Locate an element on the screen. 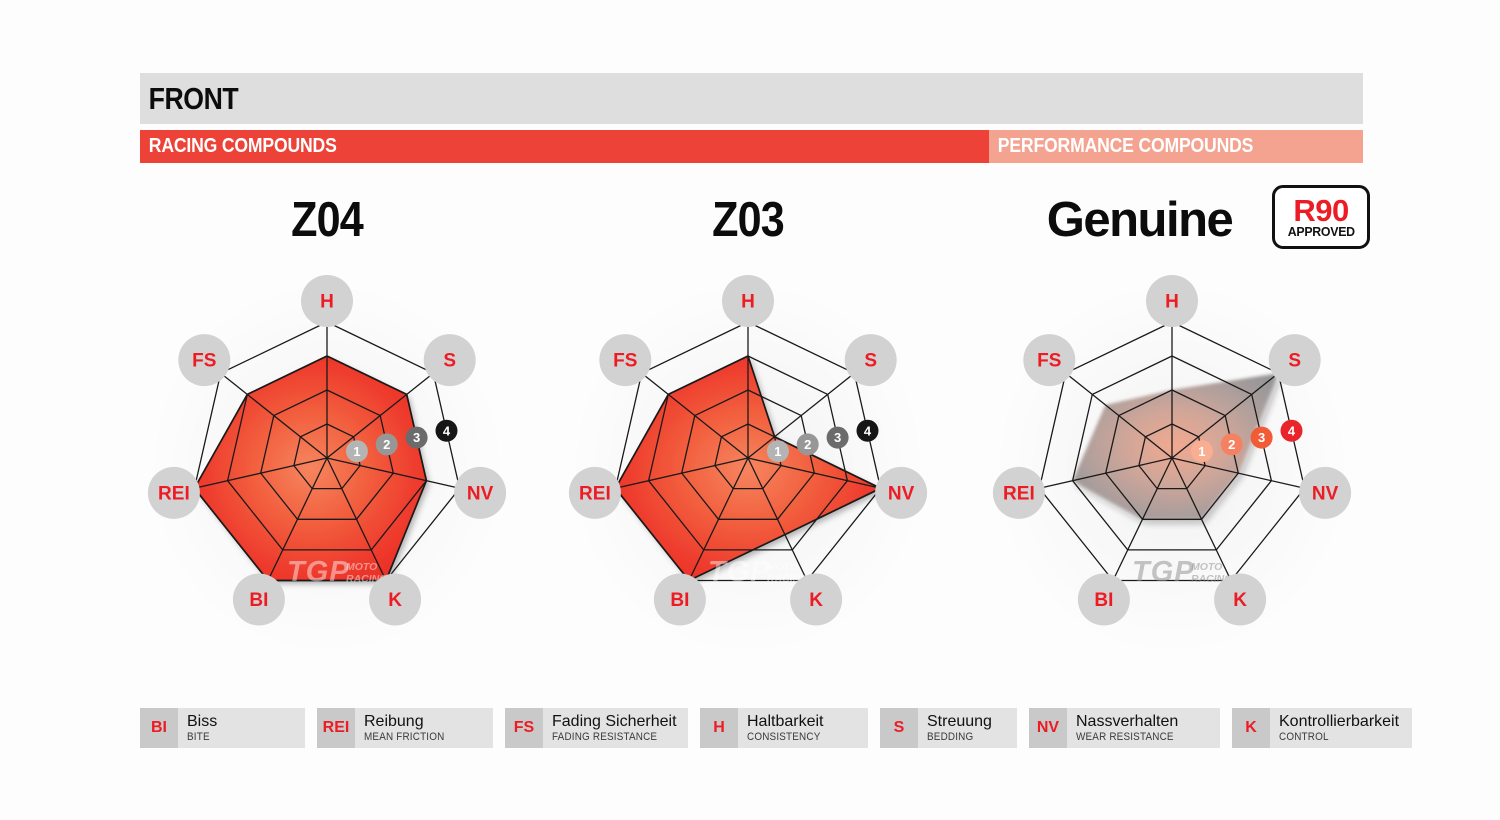  legend-abbr-nv: NV is located at coordinates (1048, 728).